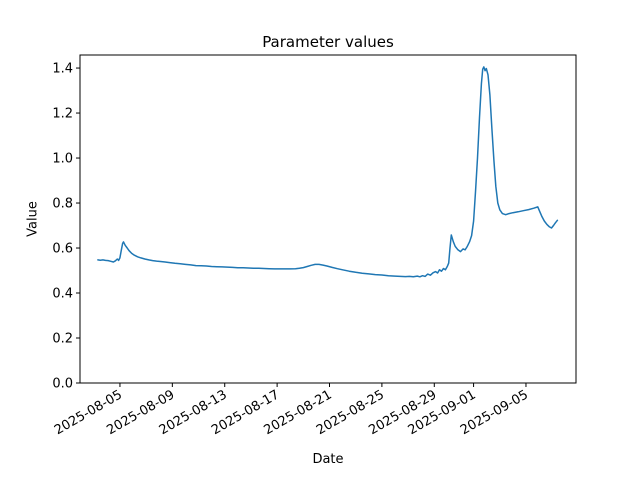 This screenshot has width=640, height=480. I want to click on y-tick-label: 0.8, so click(62, 204).